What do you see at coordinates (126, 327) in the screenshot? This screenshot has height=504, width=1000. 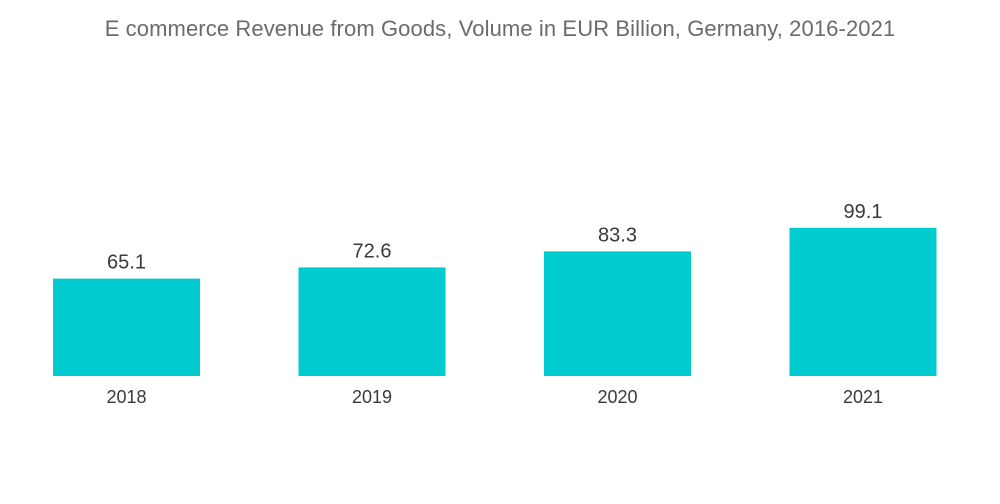 I see `bar-2018` at bounding box center [126, 327].